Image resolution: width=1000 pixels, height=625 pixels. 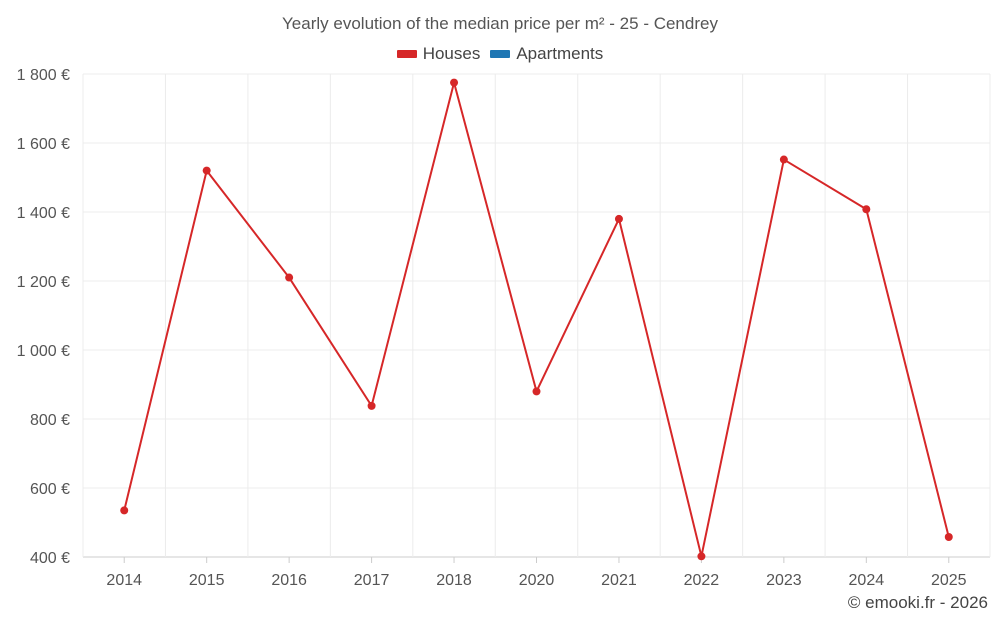 What do you see at coordinates (372, 580) in the screenshot?
I see `x-tick-label: 2017` at bounding box center [372, 580].